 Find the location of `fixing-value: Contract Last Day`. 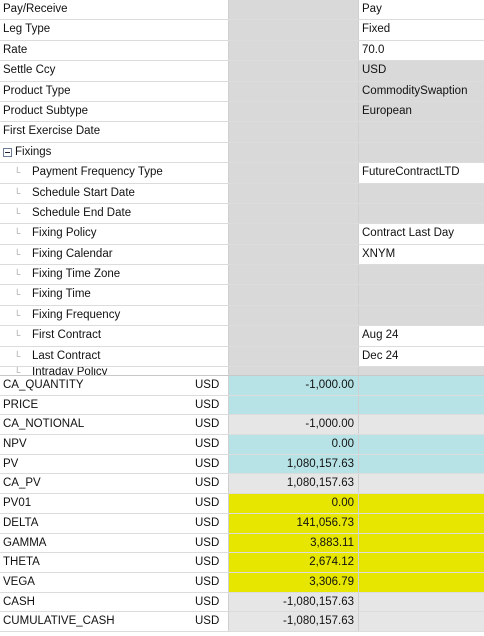

fixing-value: Contract Last Day is located at coordinates (408, 233).